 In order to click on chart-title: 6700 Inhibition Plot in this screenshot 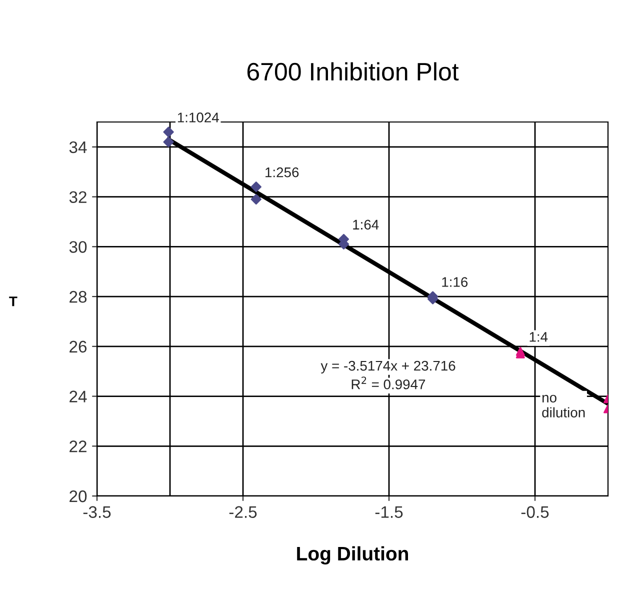, I will do `click(353, 71)`.